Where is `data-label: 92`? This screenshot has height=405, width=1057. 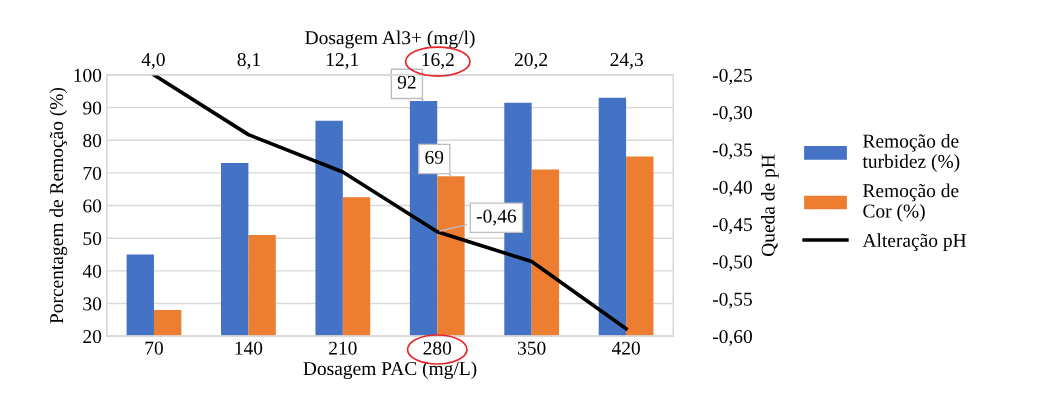 data-label: 92 is located at coordinates (406, 82).